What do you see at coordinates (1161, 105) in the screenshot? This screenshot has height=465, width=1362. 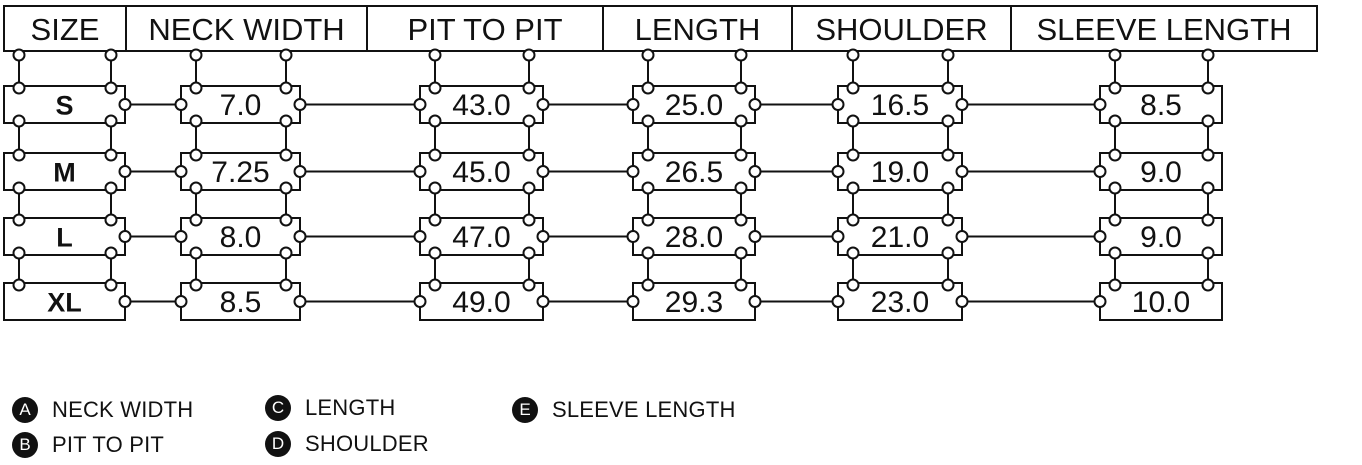 I see `value-label: 8.5` at bounding box center [1161, 105].